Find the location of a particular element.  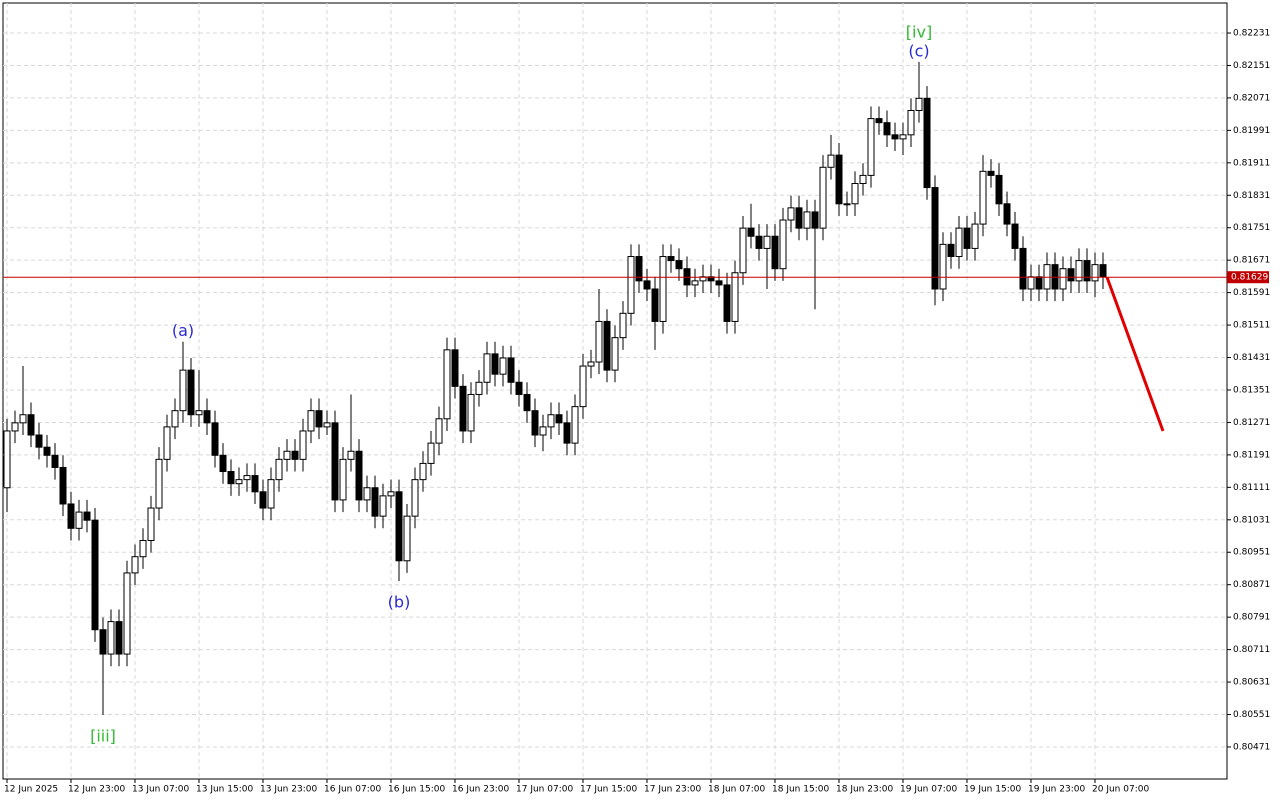

y-tick-label: 0.81831 is located at coordinates (1251, 196).